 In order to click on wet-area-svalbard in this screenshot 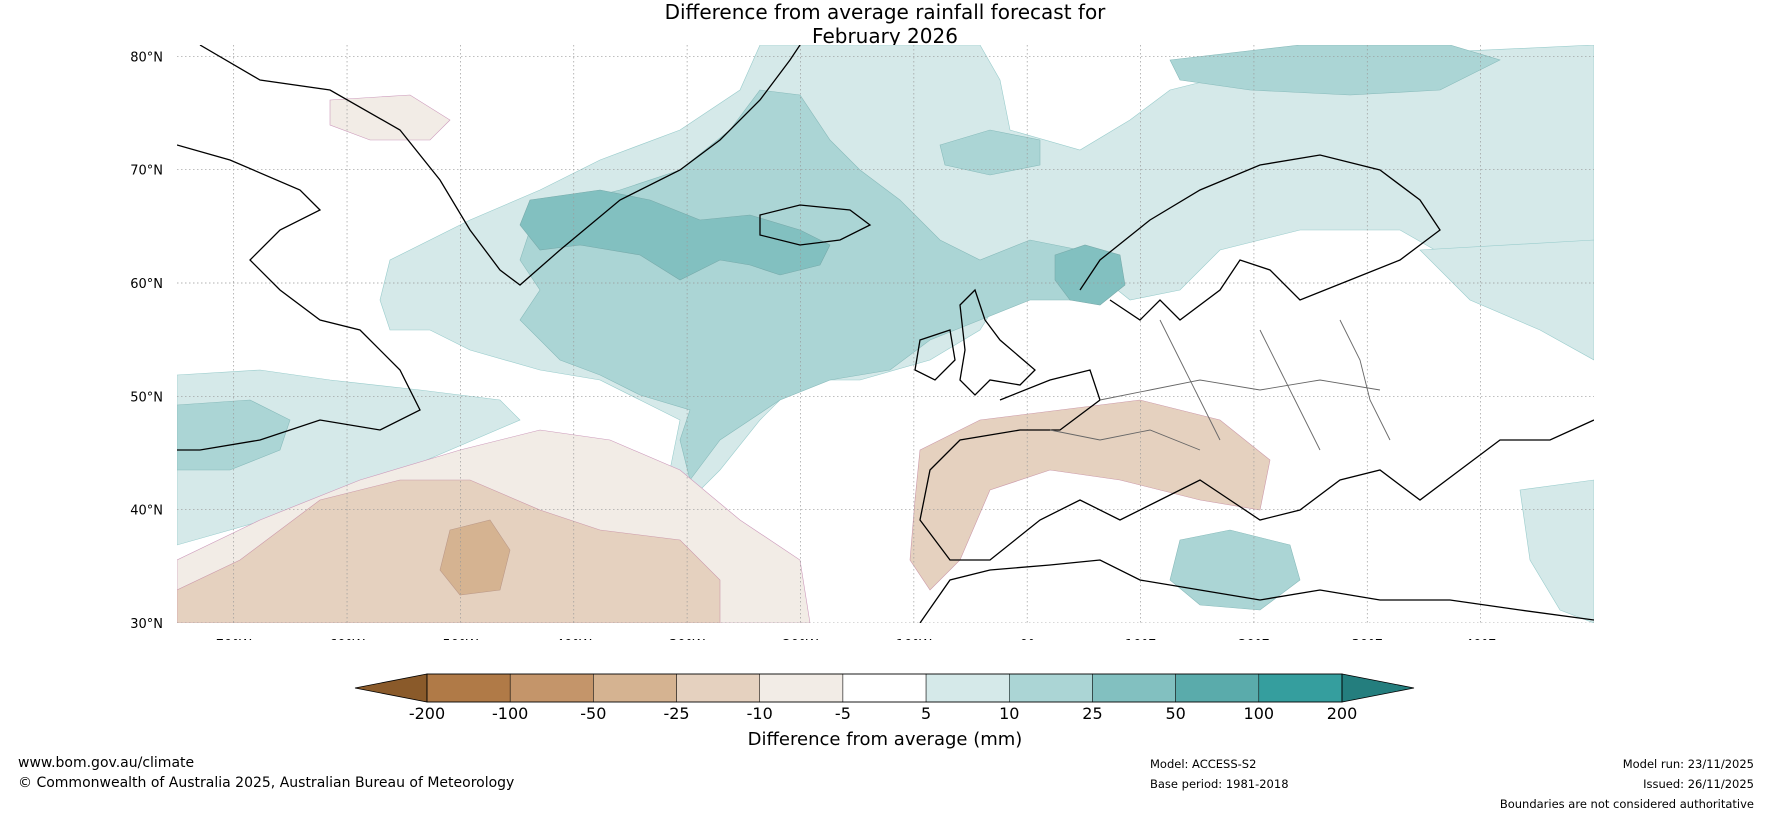, I will do `click(1335, 70)`.